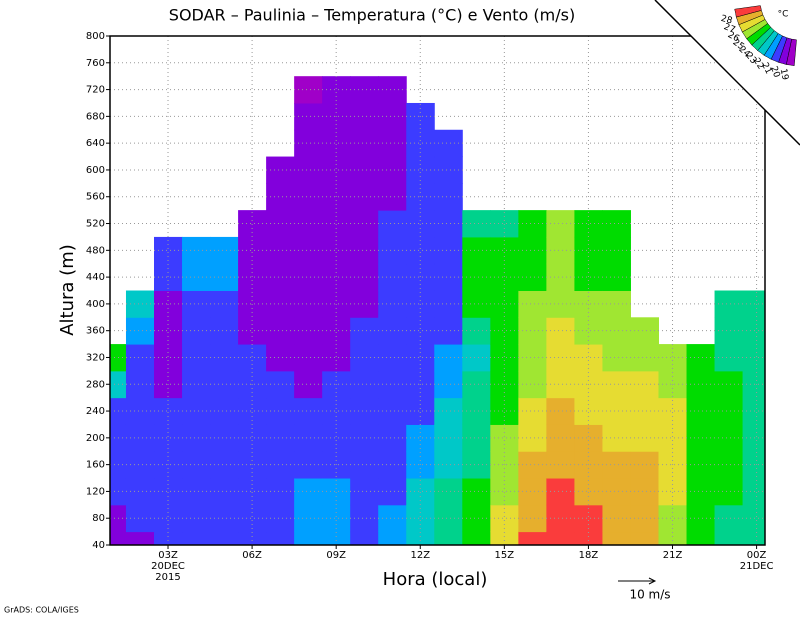 Image resolution: width=800 pixels, height=618 pixels. Describe the element at coordinates (168, 555) in the screenshot. I see `x-tick-label: 03Z` at that location.